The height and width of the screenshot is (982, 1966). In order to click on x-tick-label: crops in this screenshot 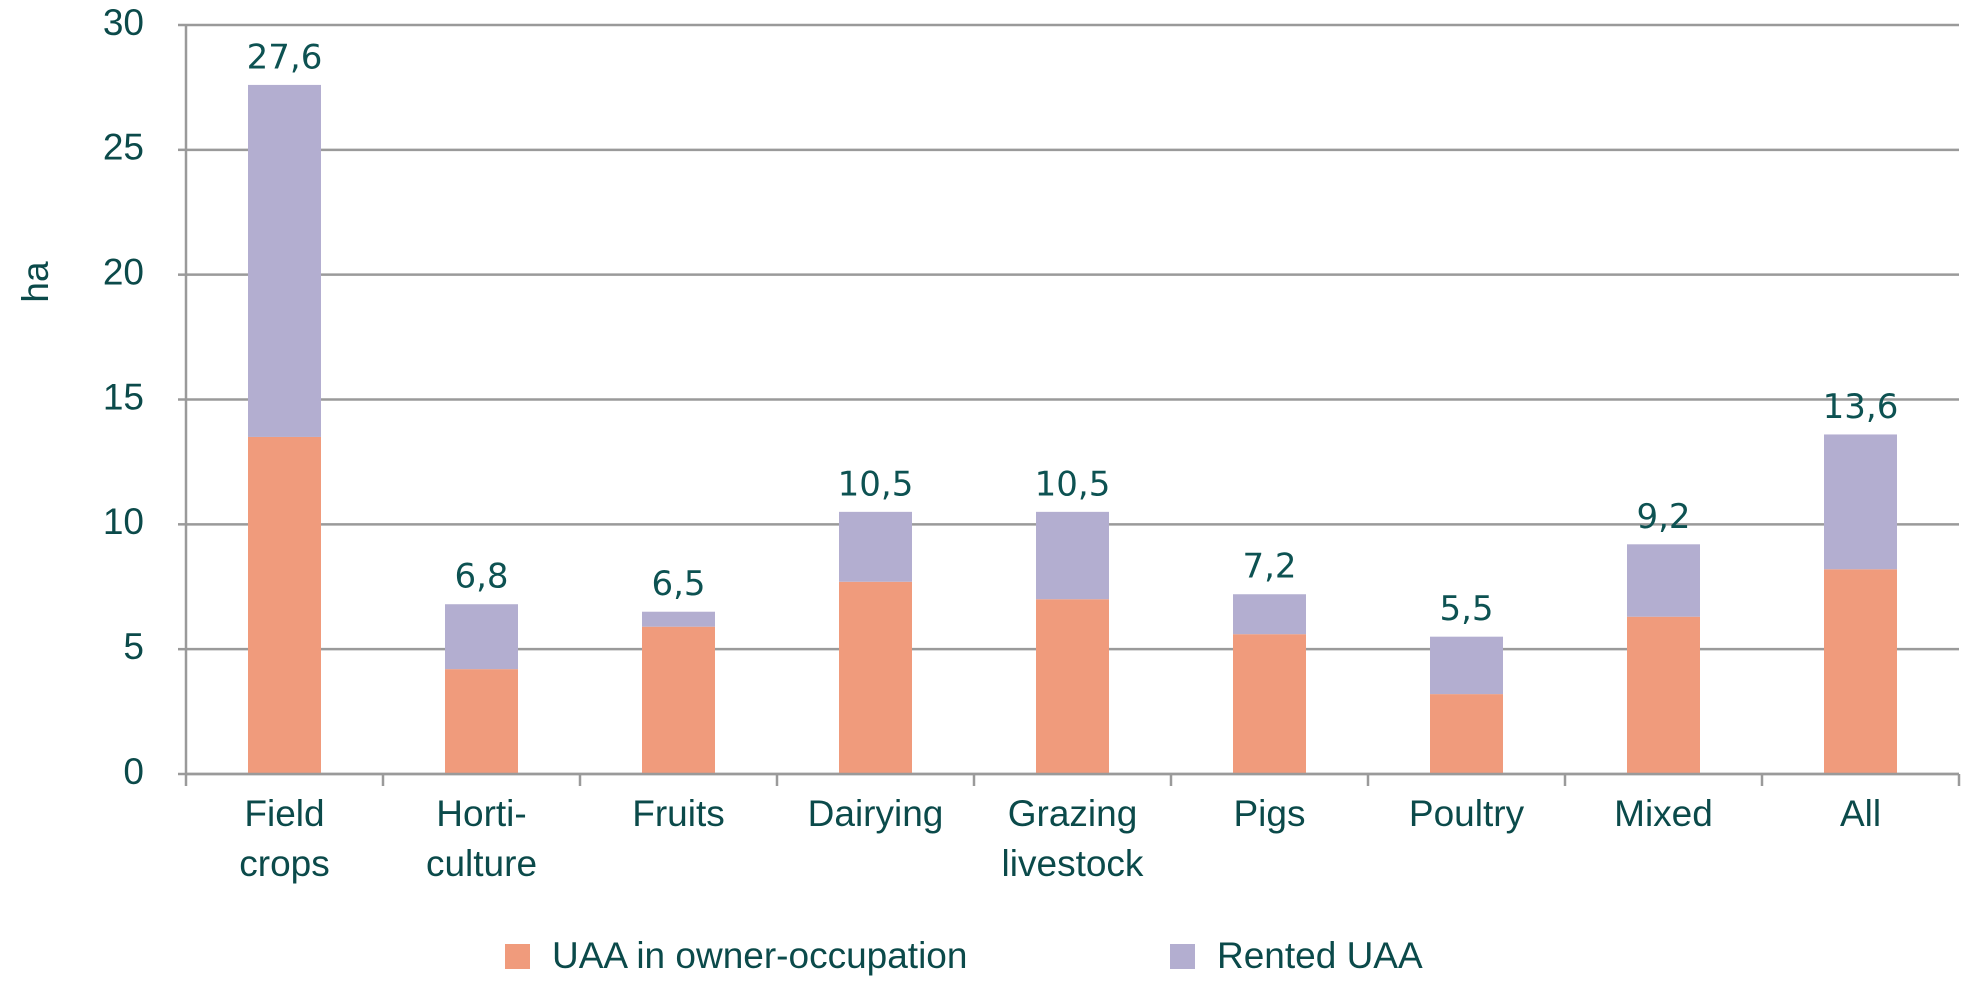, I will do `click(284, 863)`.